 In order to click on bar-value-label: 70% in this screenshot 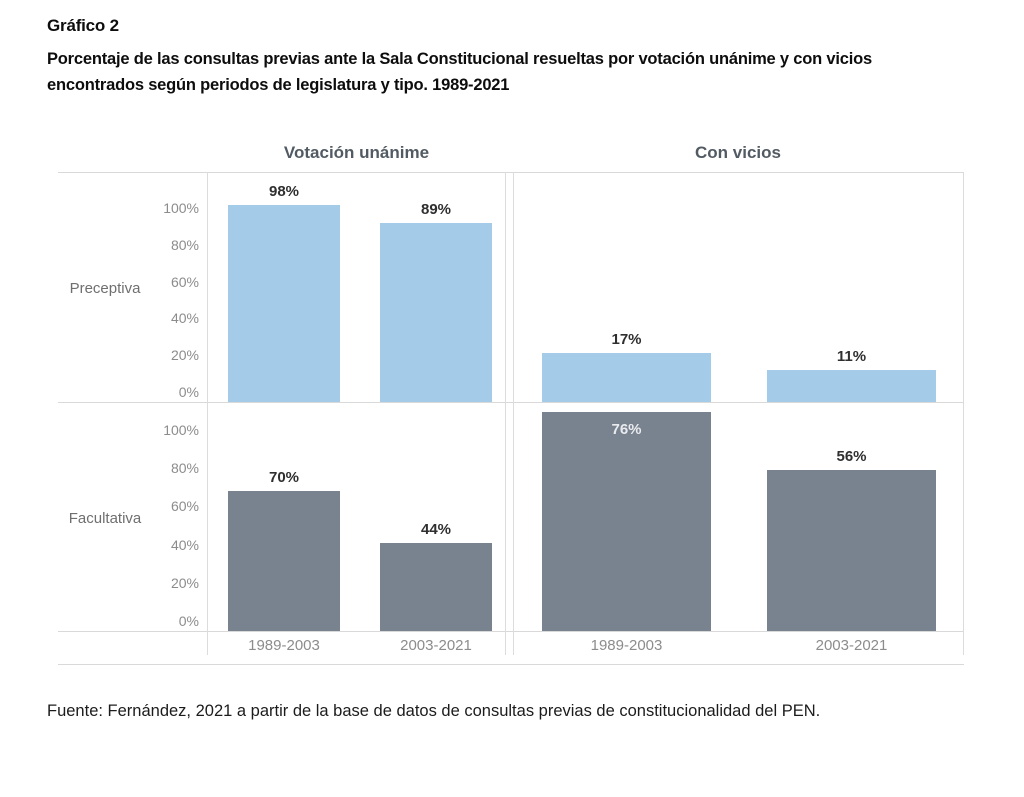, I will do `click(284, 477)`.